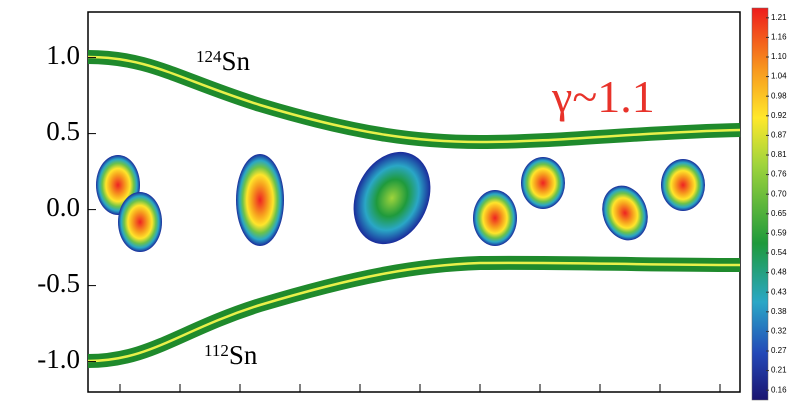 Image resolution: width=793 pixels, height=406 pixels. Describe the element at coordinates (223, 61) in the screenshot. I see `label-upper: 124Sn` at that location.